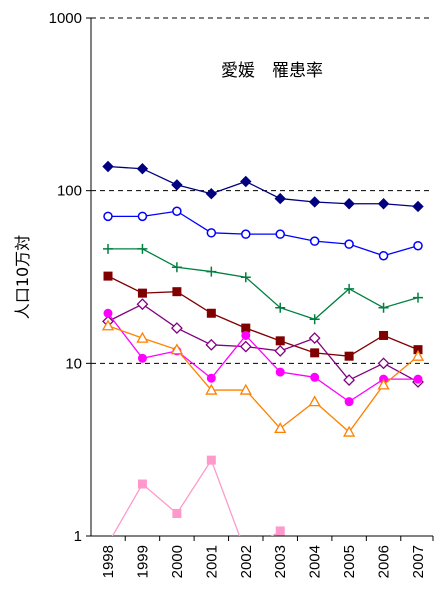 This screenshot has height=593, width=435. What do you see at coordinates (315, 561) in the screenshot?
I see `x-tick-label: 2004` at bounding box center [315, 561].